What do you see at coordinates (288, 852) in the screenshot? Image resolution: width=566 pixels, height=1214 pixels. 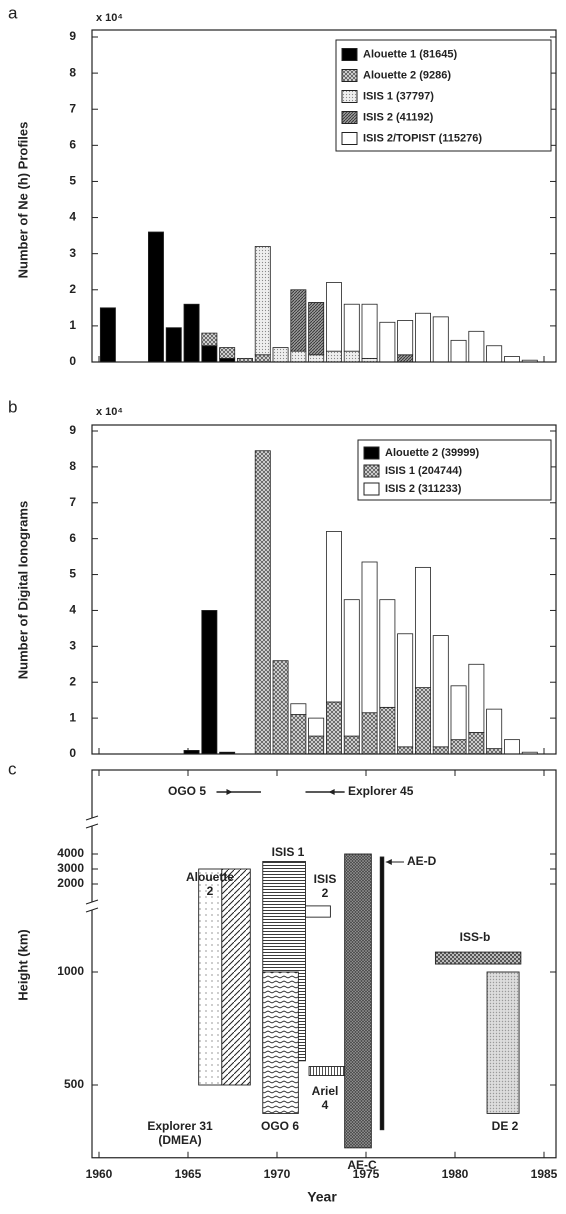 I see `item-label: ISIS 1` at bounding box center [288, 852].